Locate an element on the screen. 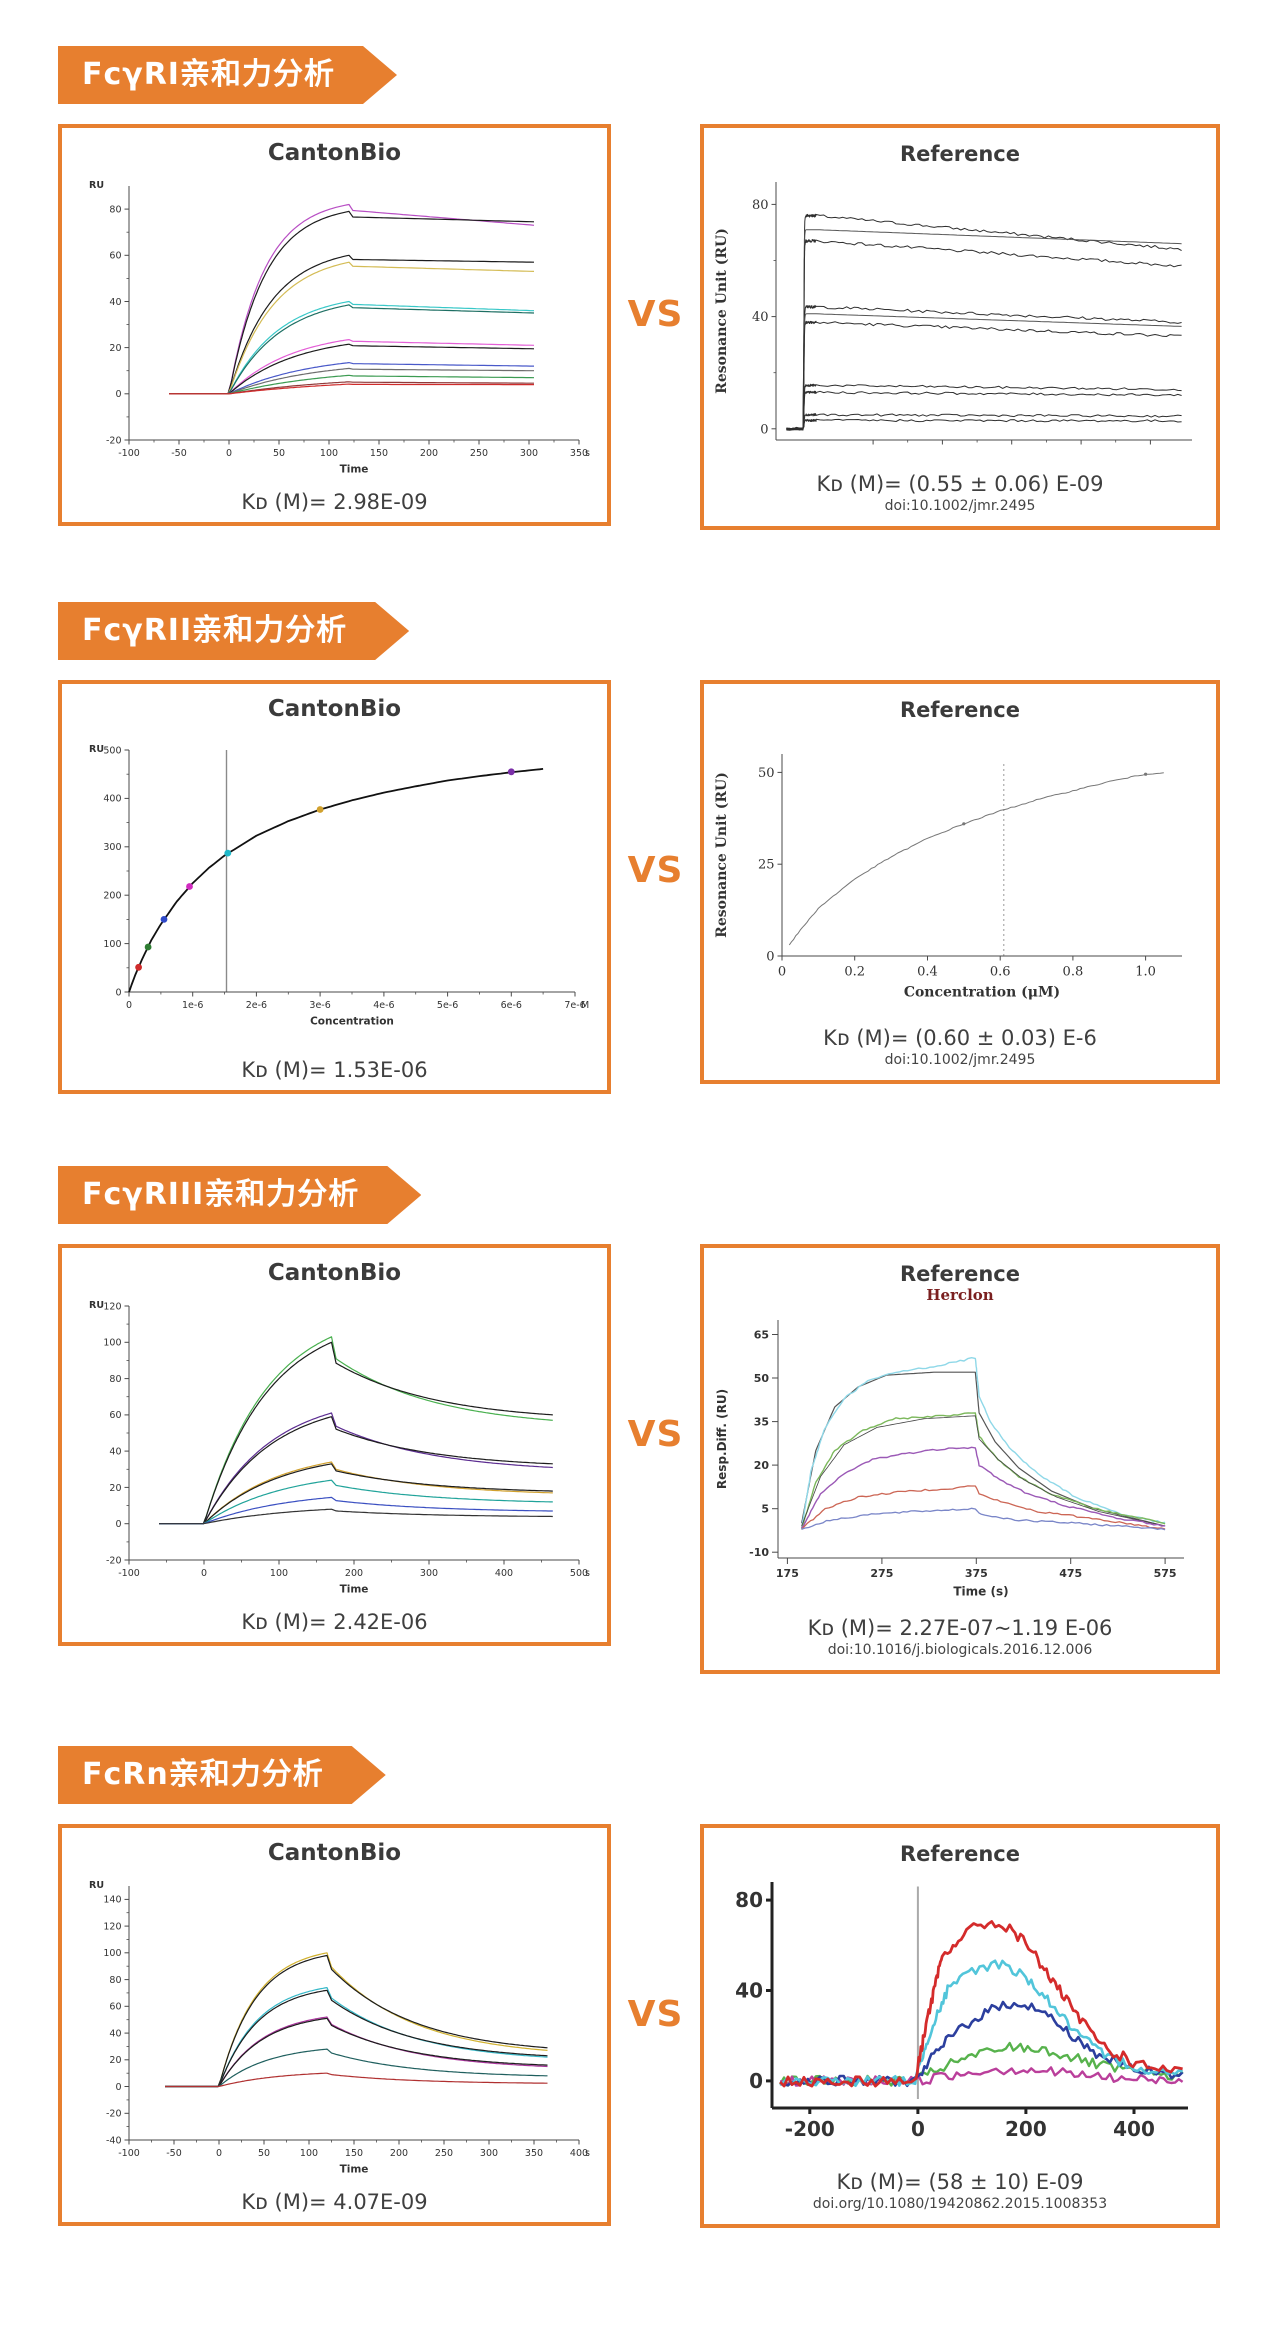 Image resolution: width=1280 pixels, height=2330 pixels. svg-text: 175 is located at coordinates (787, 1573).